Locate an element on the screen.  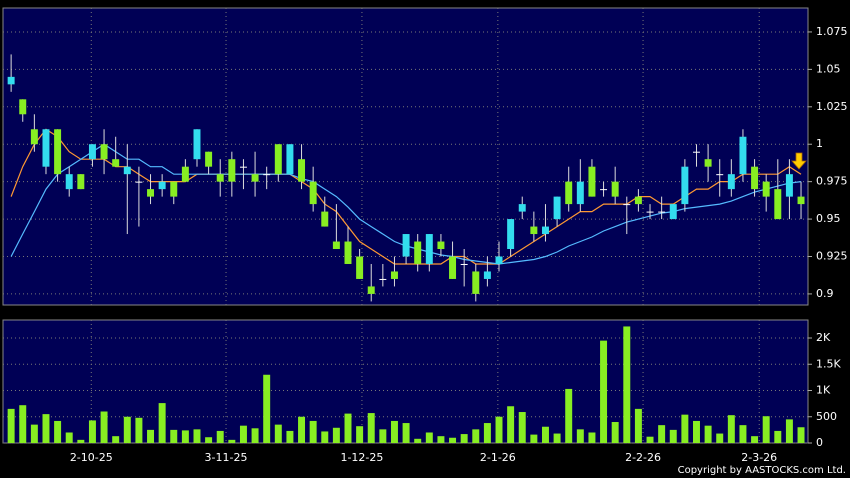
y-tick-label: 1.075 is located at coordinates (832, 31).